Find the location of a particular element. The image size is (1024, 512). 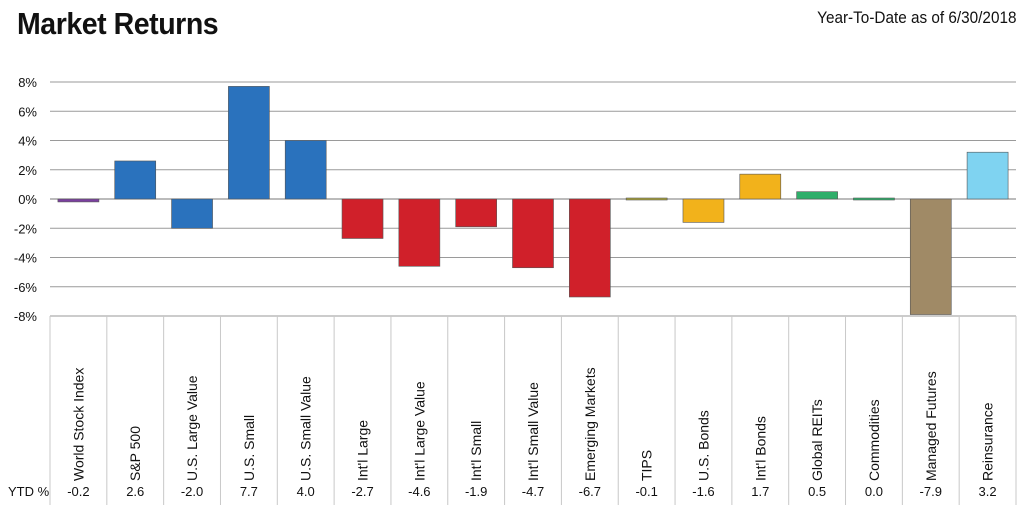

ytd-value: 4.0 is located at coordinates (306, 491).